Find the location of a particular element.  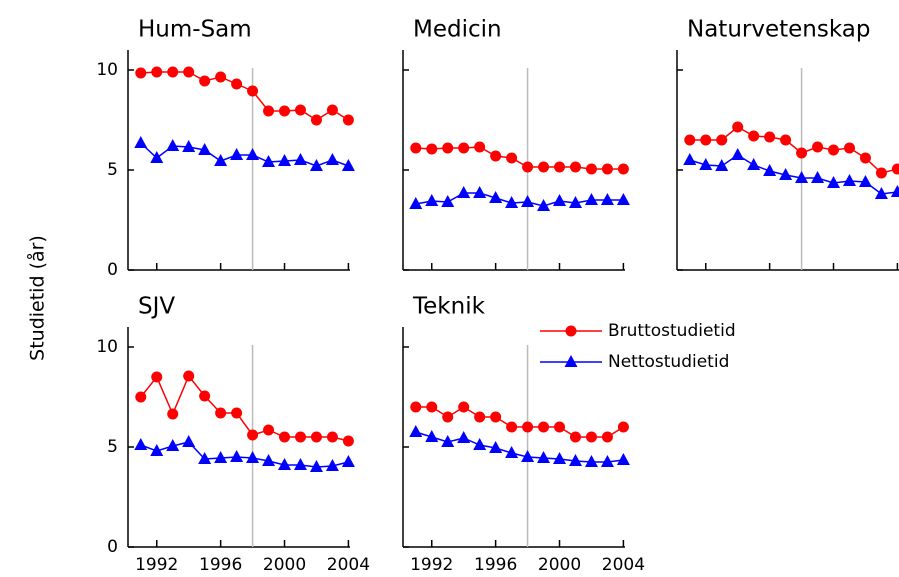

panel-title: Hum-Sam is located at coordinates (195, 30).